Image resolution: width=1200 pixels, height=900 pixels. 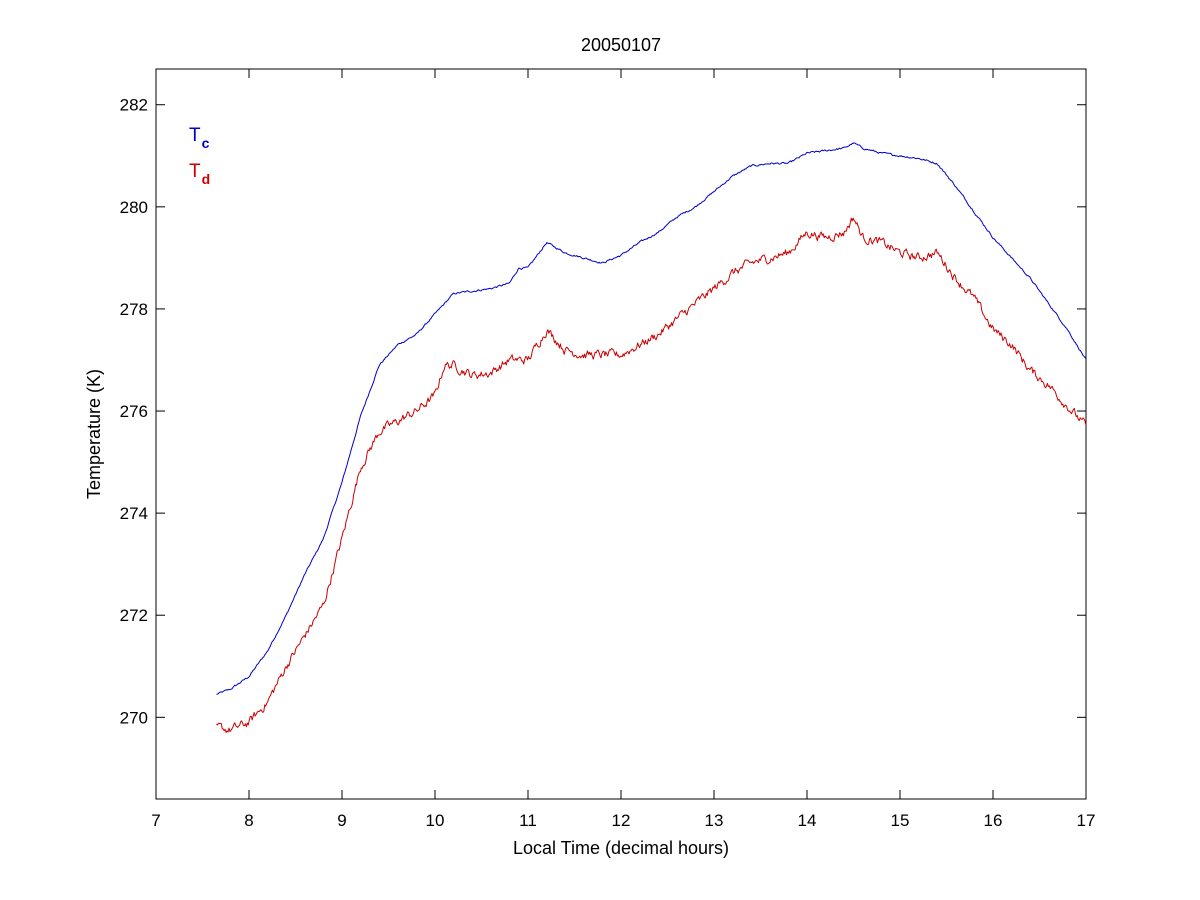 I want to click on x-tick-label: 17, so click(x=1086, y=820).